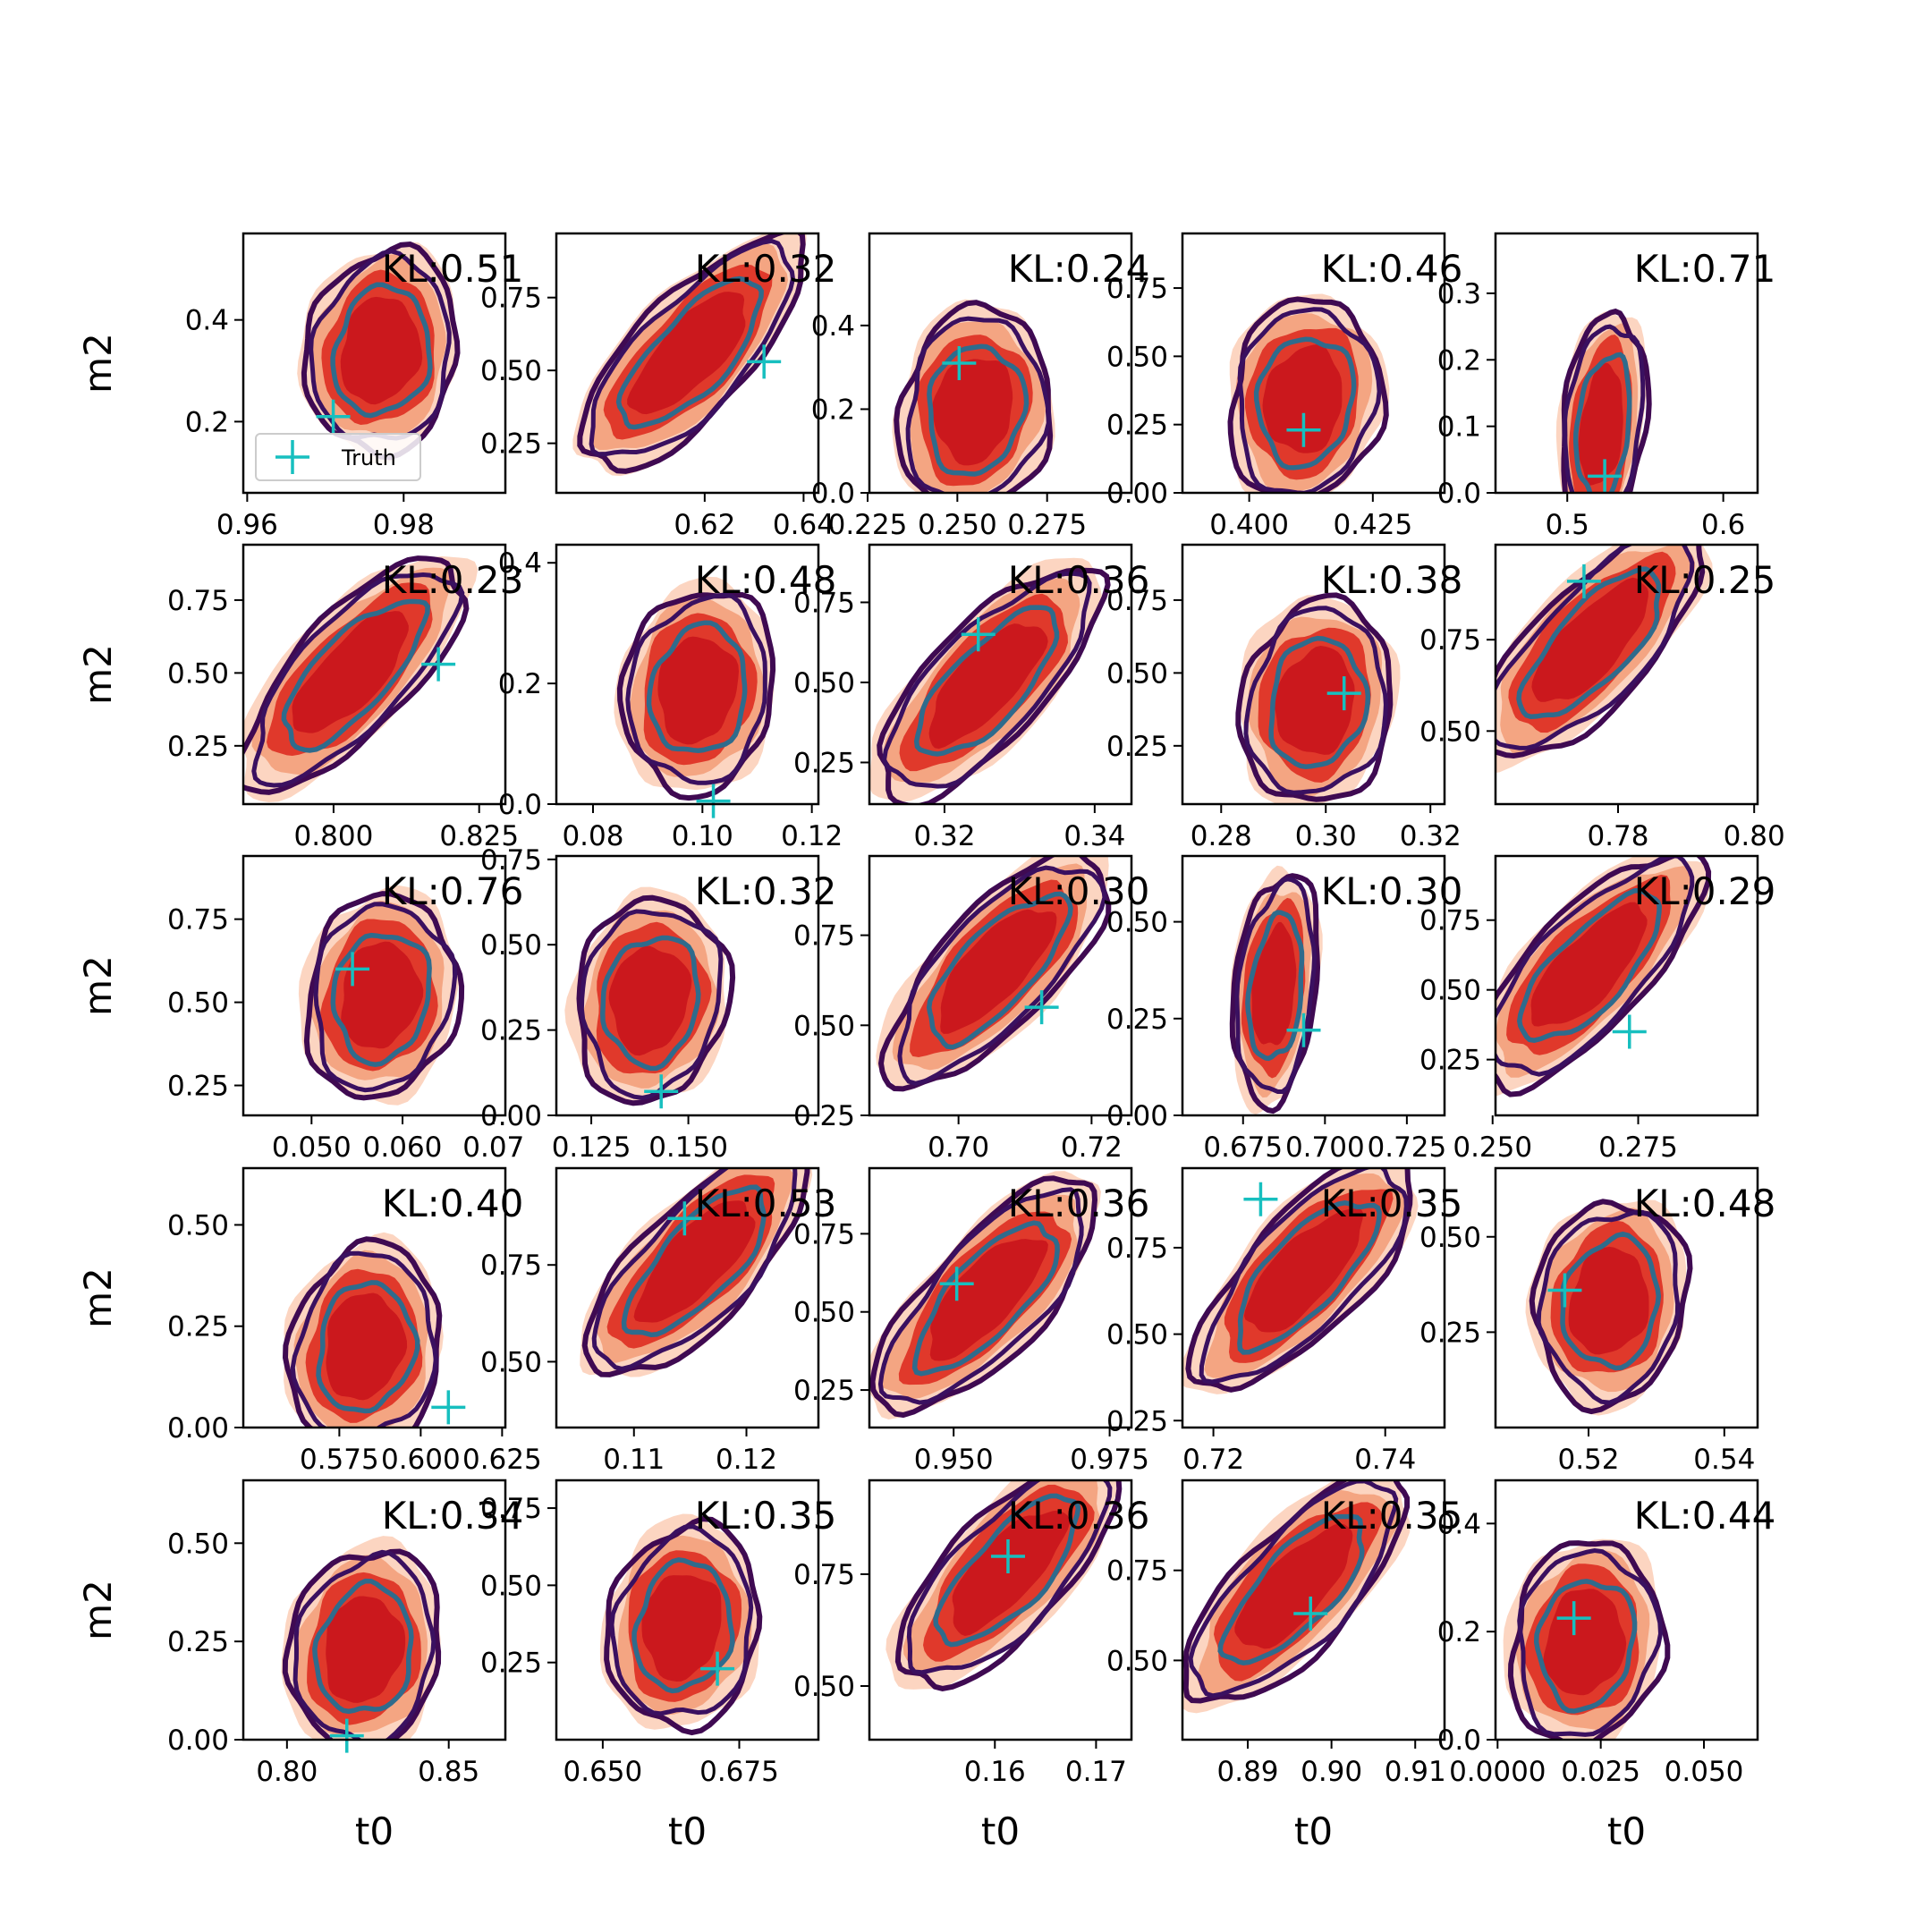  What do you see at coordinates (1567, 525) in the screenshot?
I see `x-tick-label: 0.5` at bounding box center [1567, 525].